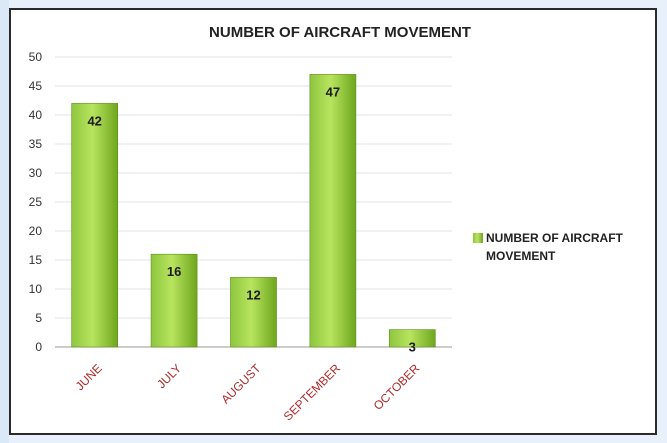 This screenshot has height=443, width=667. Describe the element at coordinates (548, 247) in the screenshot. I see `legend: NUMBER OF AIRCRAFT MOVEMENT` at that location.